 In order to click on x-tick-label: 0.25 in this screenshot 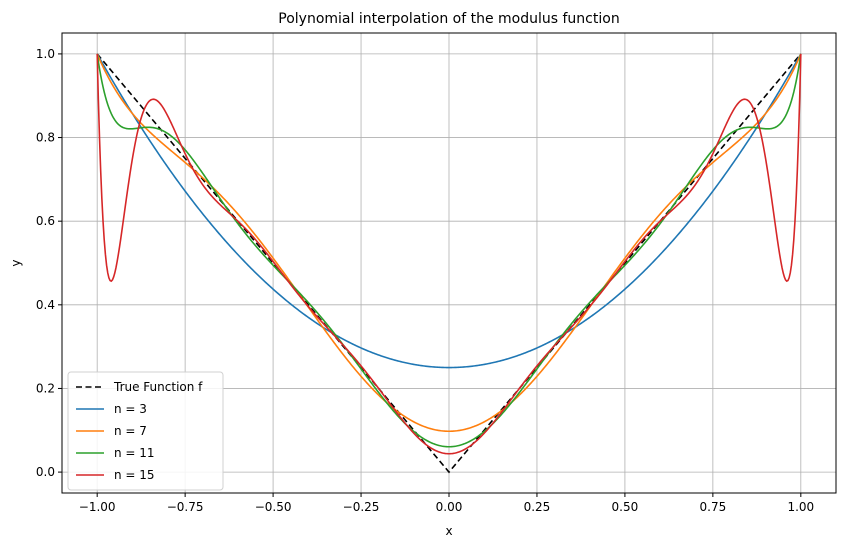, I will do `click(537, 507)`.